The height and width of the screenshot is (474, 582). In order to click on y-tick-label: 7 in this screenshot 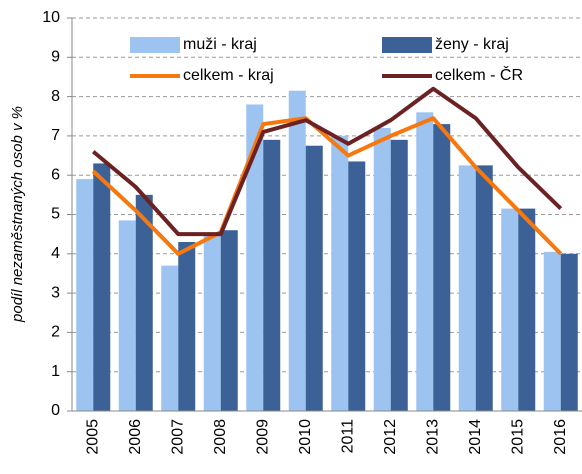, I will do `click(55, 135)`.